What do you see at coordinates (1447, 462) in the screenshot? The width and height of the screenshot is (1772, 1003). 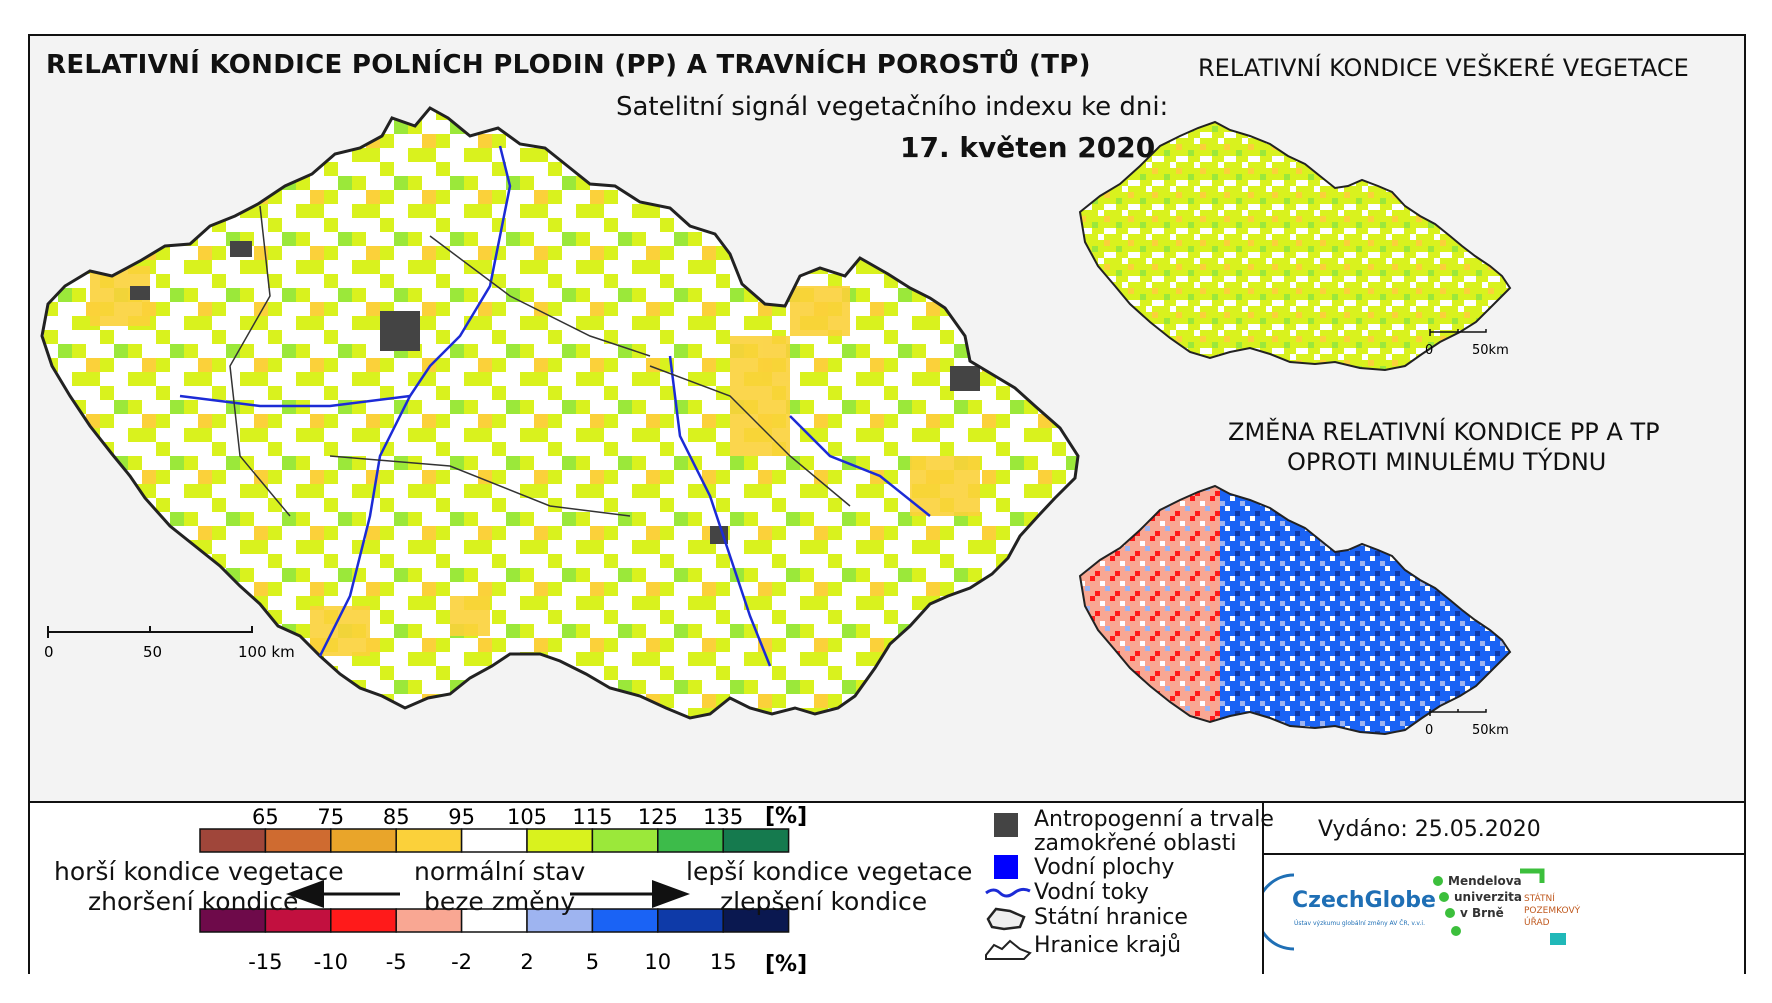 I see `change-title-line2: OPROTI MINULÉMU TÝDNU` at bounding box center [1447, 462].